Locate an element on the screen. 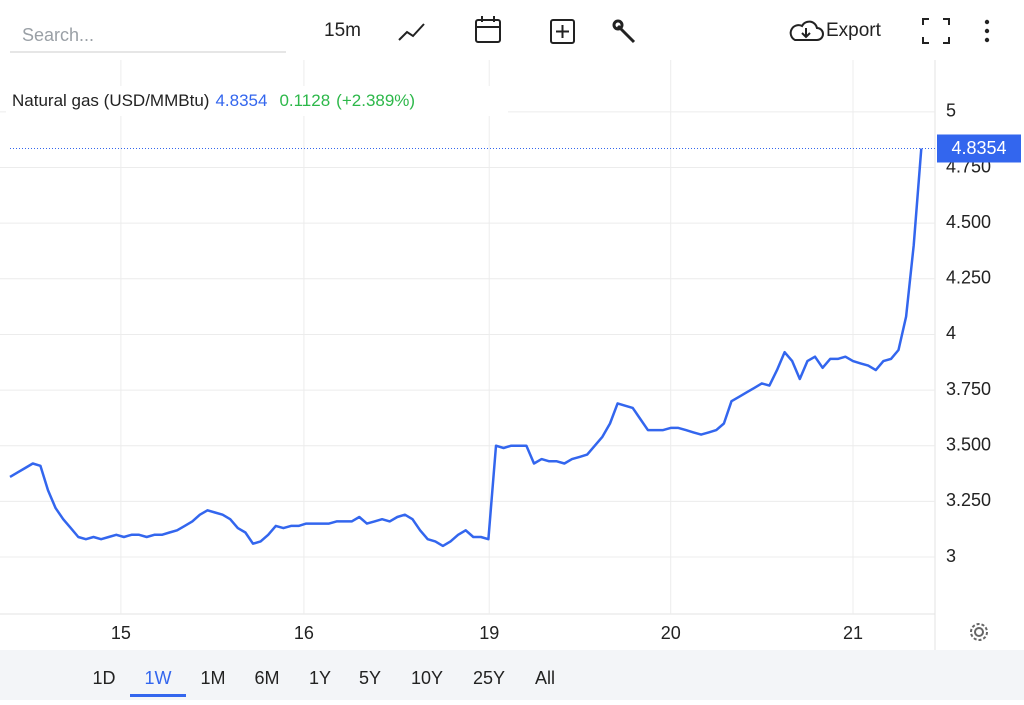 The height and width of the screenshot is (705, 1024). range-button: 5Y is located at coordinates (370, 678).